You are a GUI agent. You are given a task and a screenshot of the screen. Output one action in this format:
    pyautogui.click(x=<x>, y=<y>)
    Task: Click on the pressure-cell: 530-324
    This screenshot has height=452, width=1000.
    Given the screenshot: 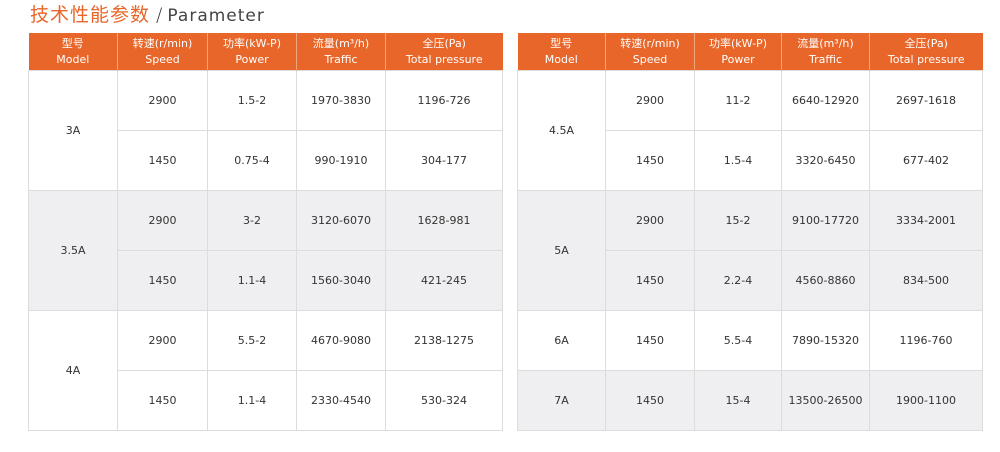 What is the action you would take?
    pyautogui.click(x=444, y=400)
    